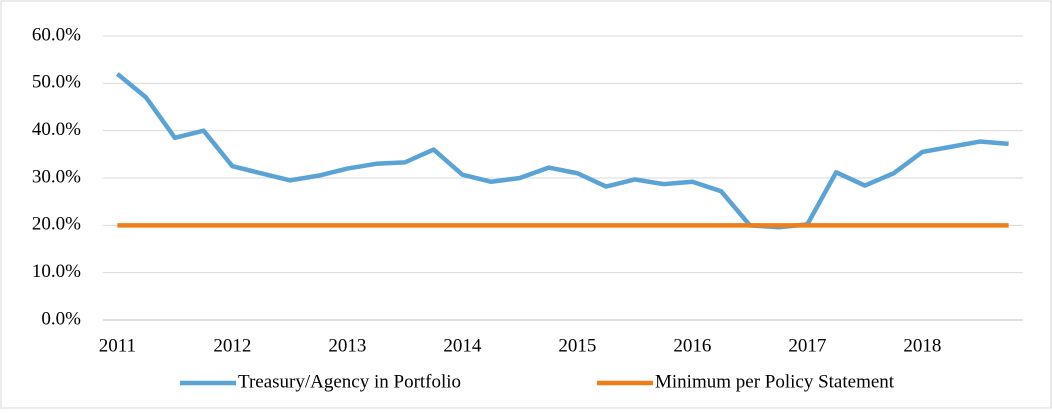 This screenshot has height=414, width=1052. Describe the element at coordinates (462, 345) in the screenshot. I see `x-tick-label: 2014` at that location.